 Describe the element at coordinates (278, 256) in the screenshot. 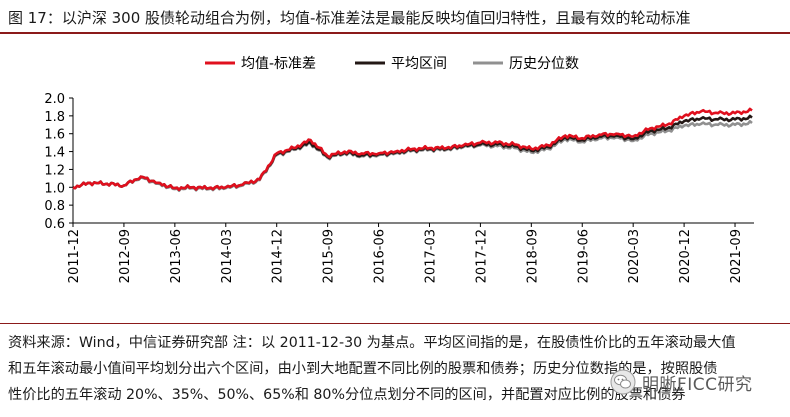

I see `x-tick-label: 2014-12` at that location.